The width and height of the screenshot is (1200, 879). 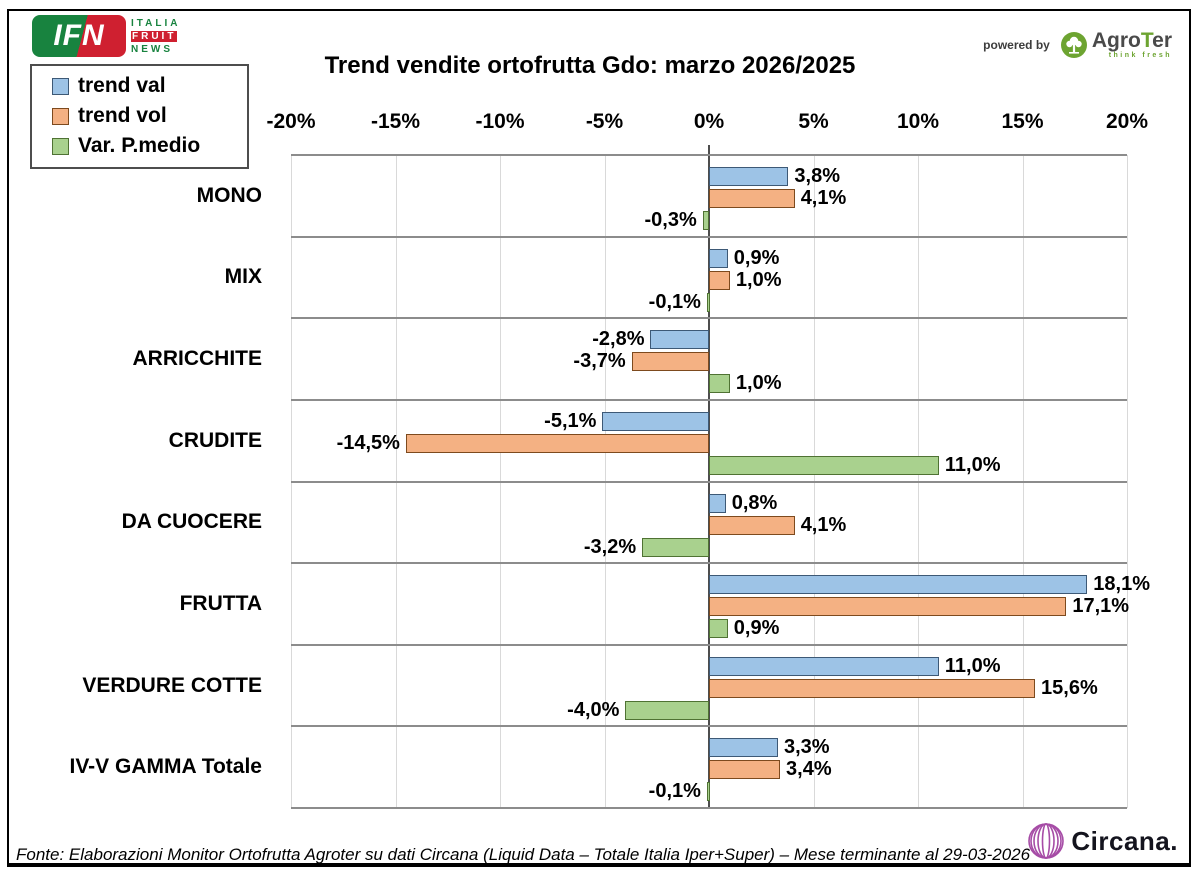 What do you see at coordinates (172, 685) in the screenshot?
I see `category-label: VERDURE COTTE` at bounding box center [172, 685].